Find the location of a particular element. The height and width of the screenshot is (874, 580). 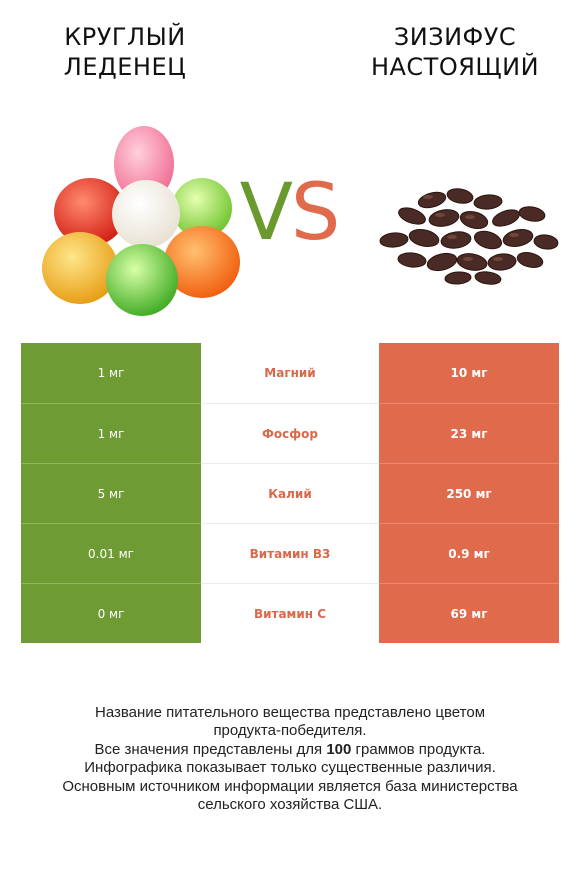

vs-v: V is located at coordinates (266, 213).